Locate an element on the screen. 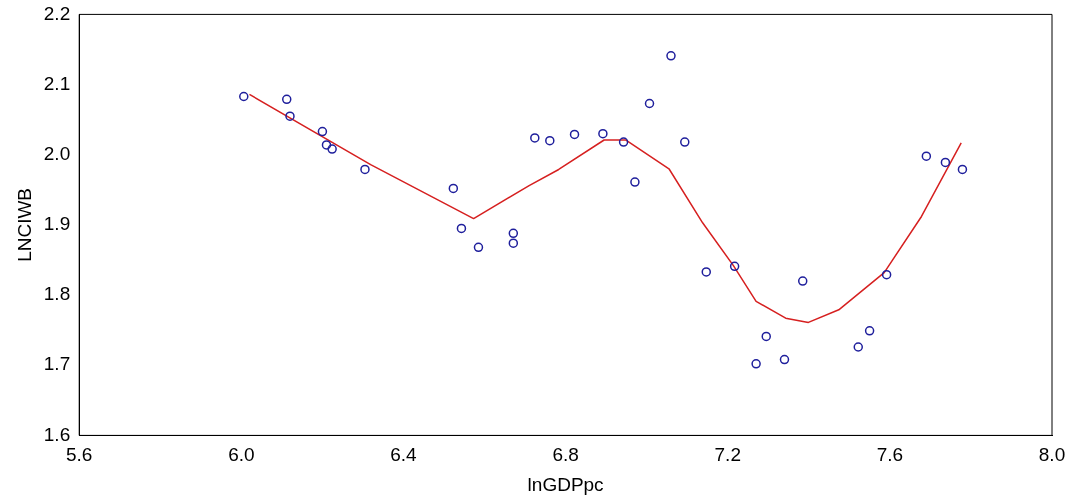  x-tick-label: 7.6 is located at coordinates (890, 455).